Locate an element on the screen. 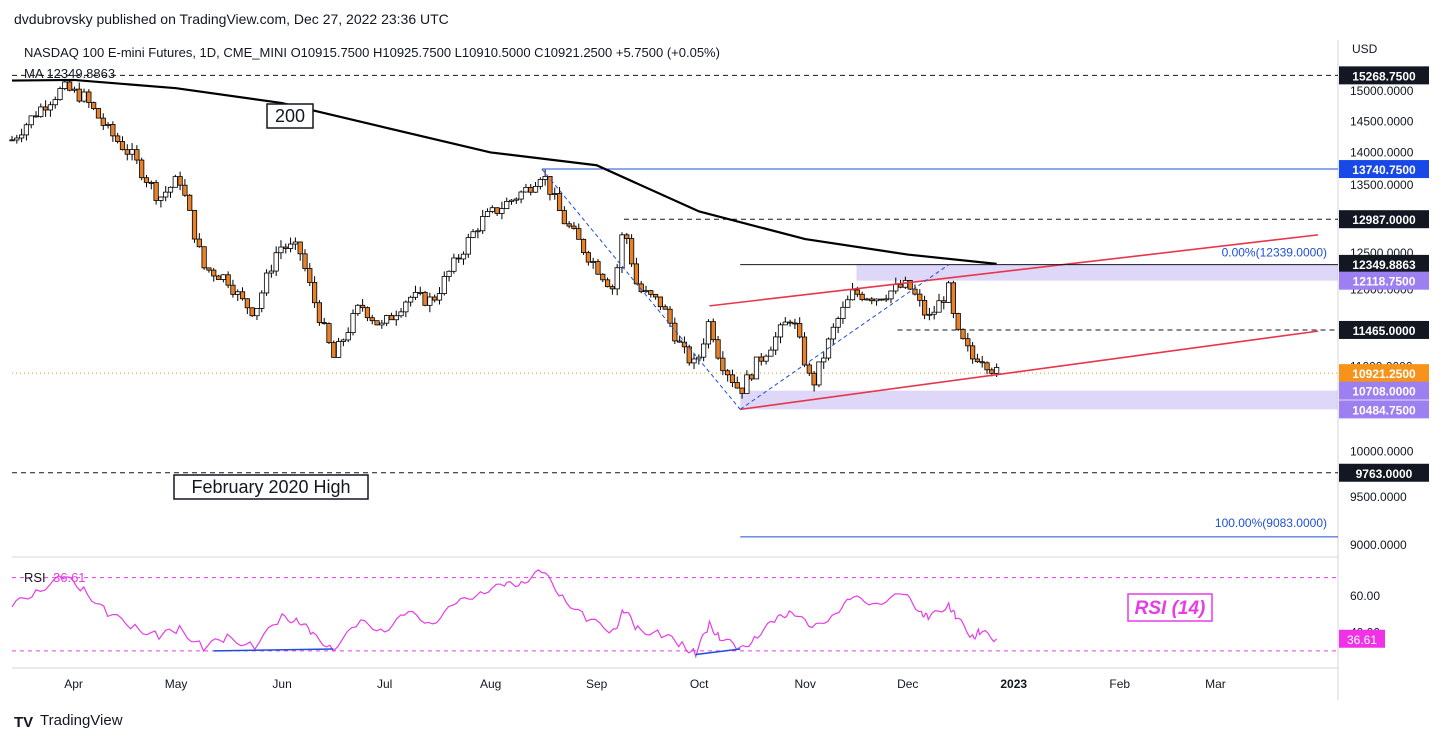 Image resolution: width=1446 pixels, height=743 pixels. x-tick-label: Mar is located at coordinates (1215, 684).